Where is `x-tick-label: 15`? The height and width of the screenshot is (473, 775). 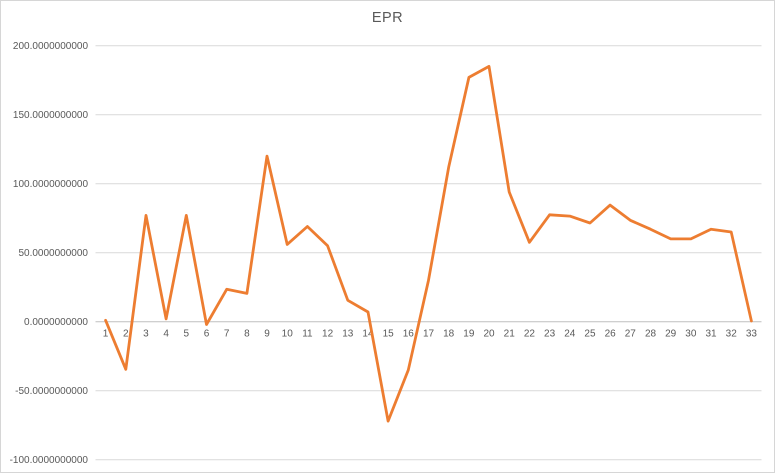 x-tick-label: 15 is located at coordinates (389, 334).